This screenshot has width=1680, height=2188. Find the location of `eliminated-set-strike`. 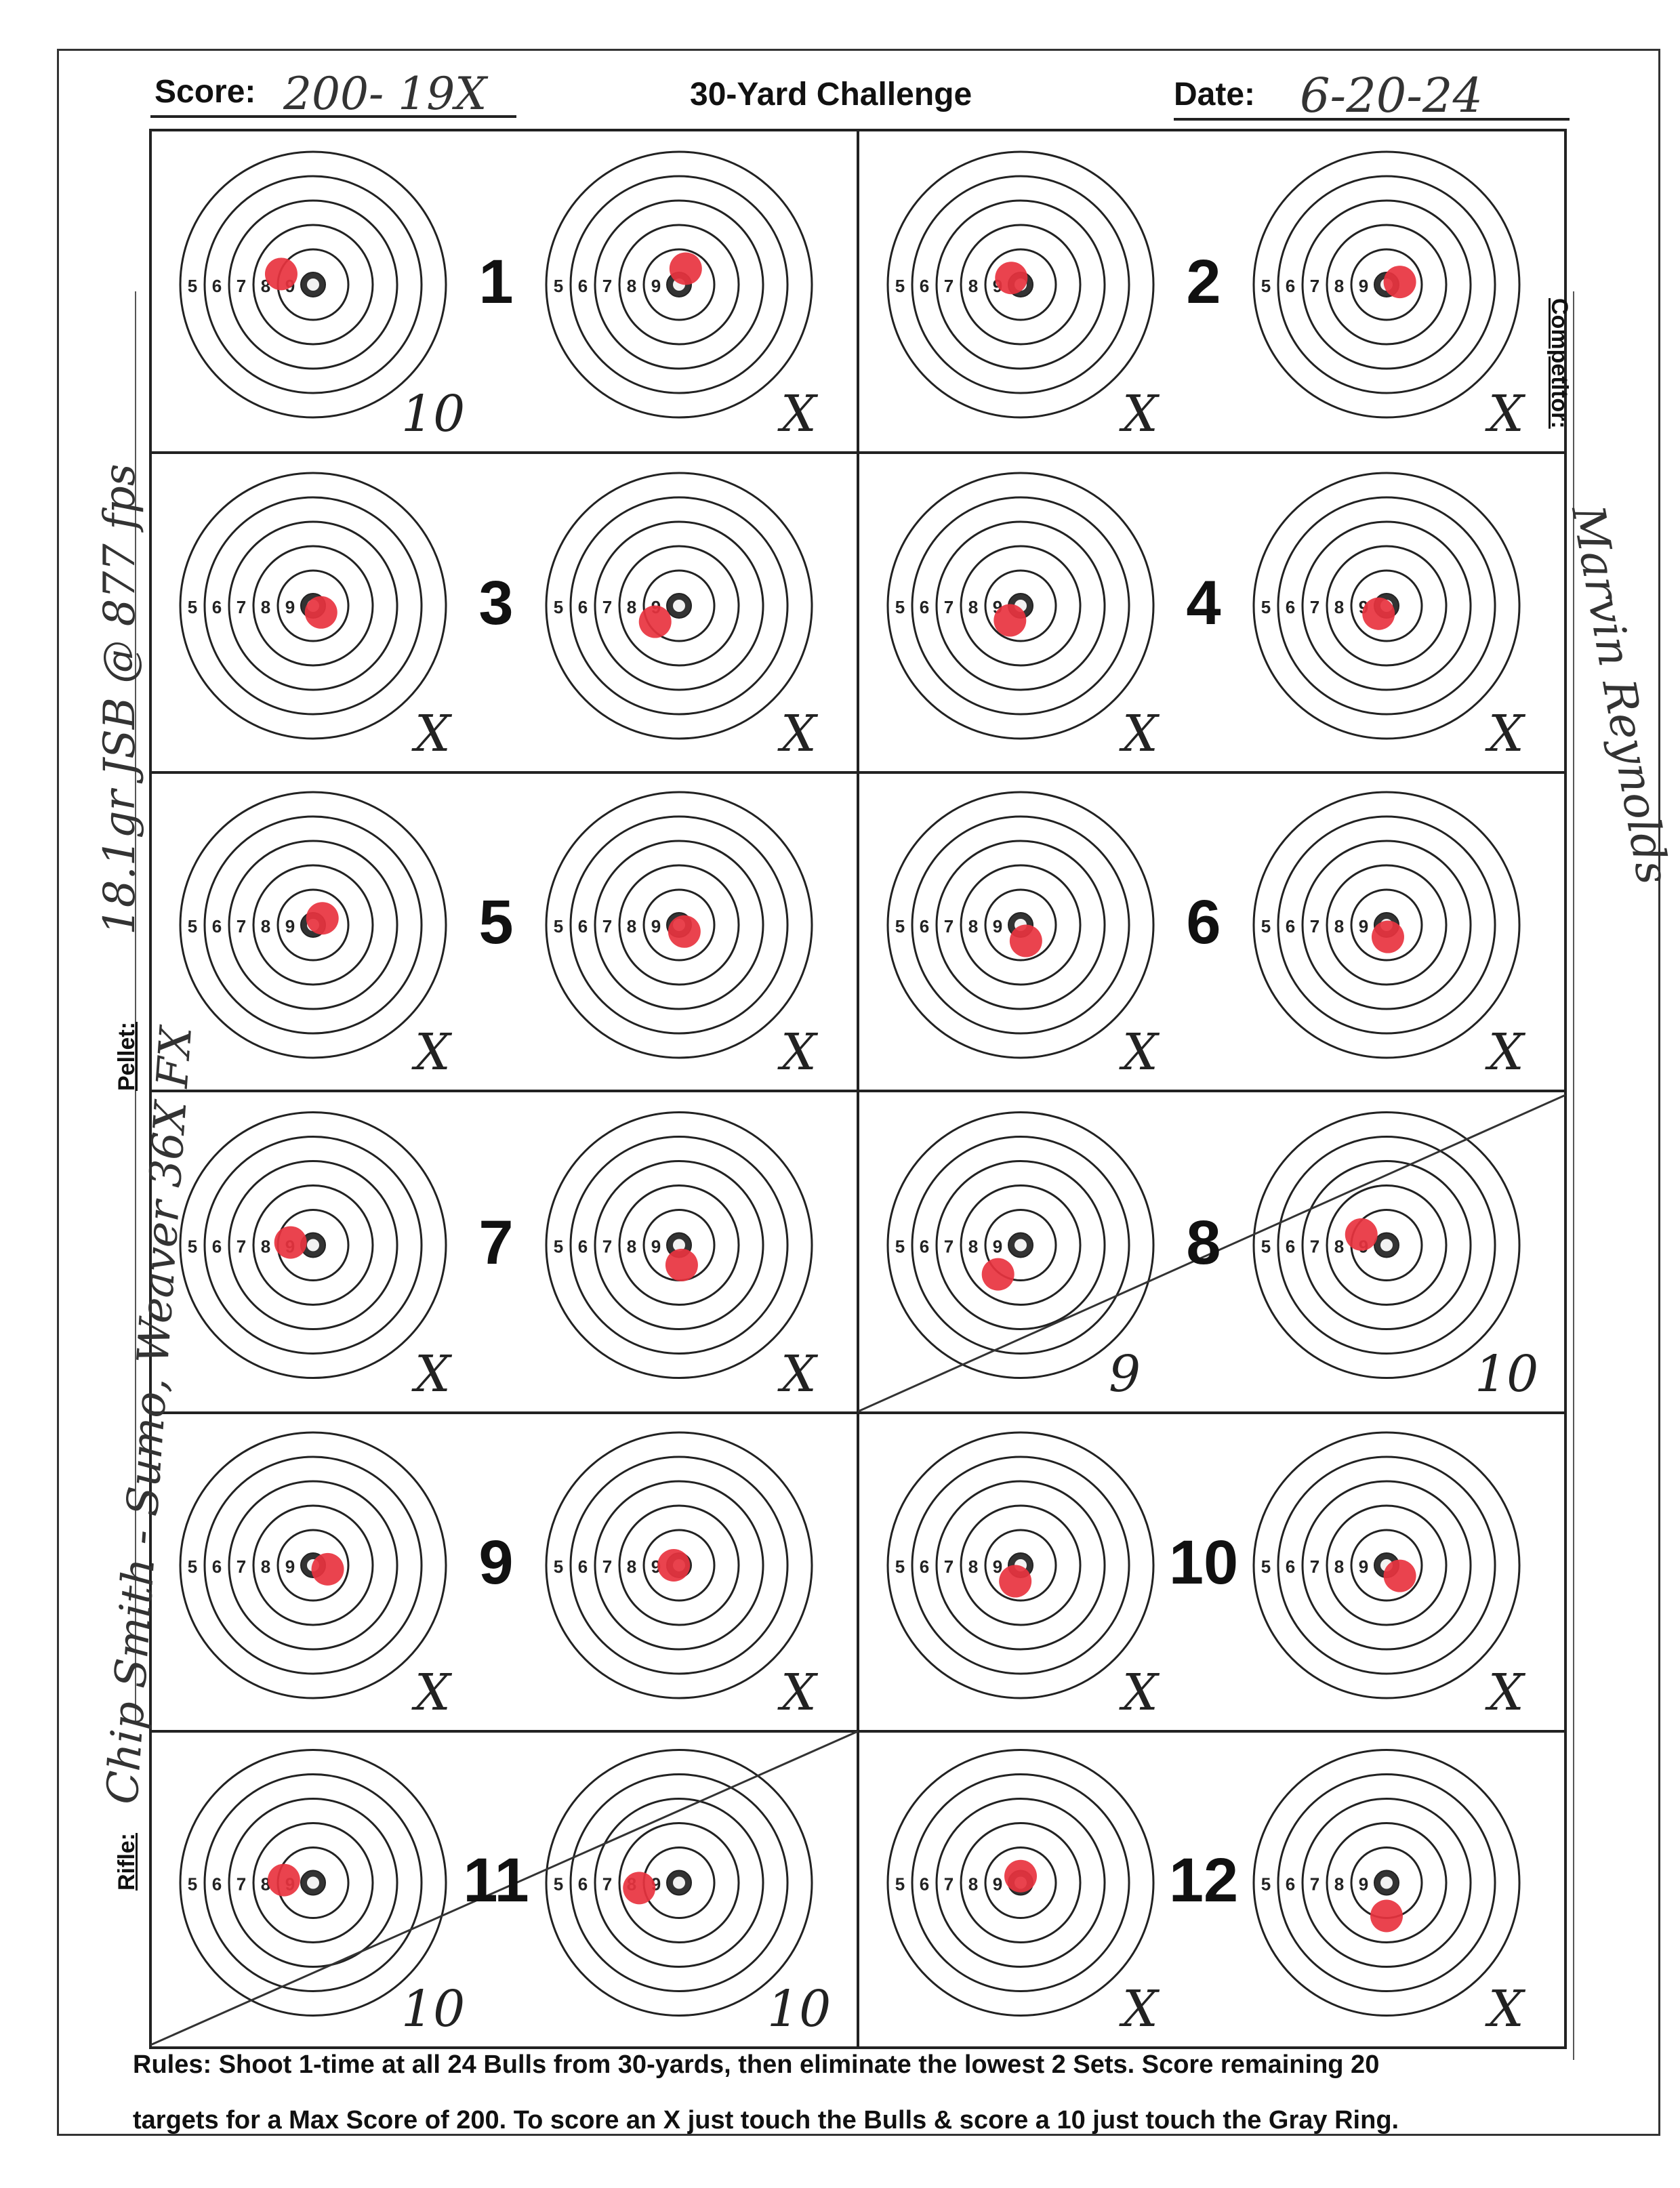

eliminated-set-strike is located at coordinates (504, 1888).